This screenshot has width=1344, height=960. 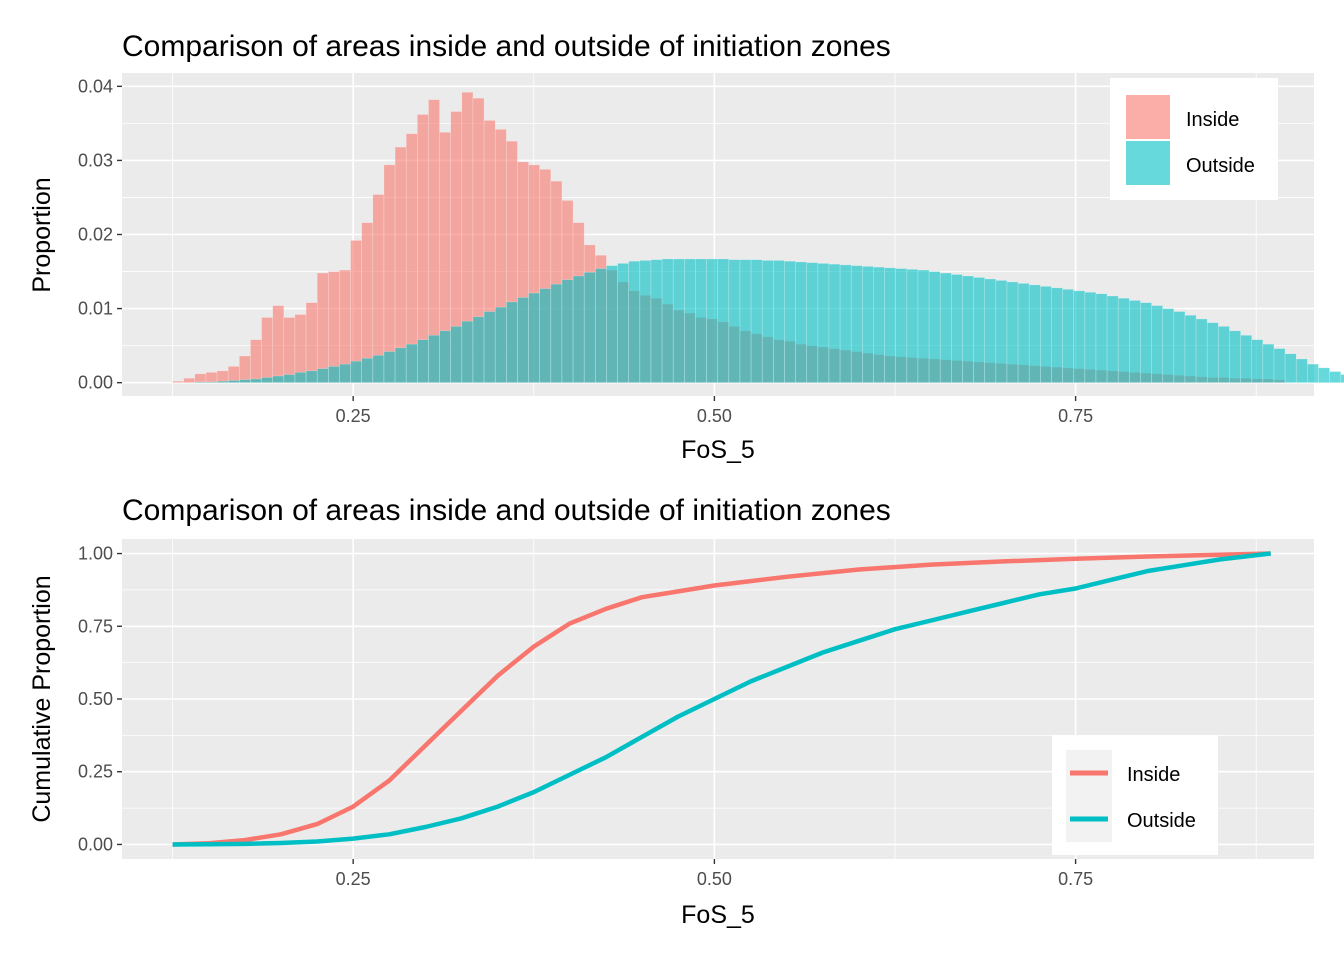 I want to click on legend-swatch-inside, so click(x=1148, y=117).